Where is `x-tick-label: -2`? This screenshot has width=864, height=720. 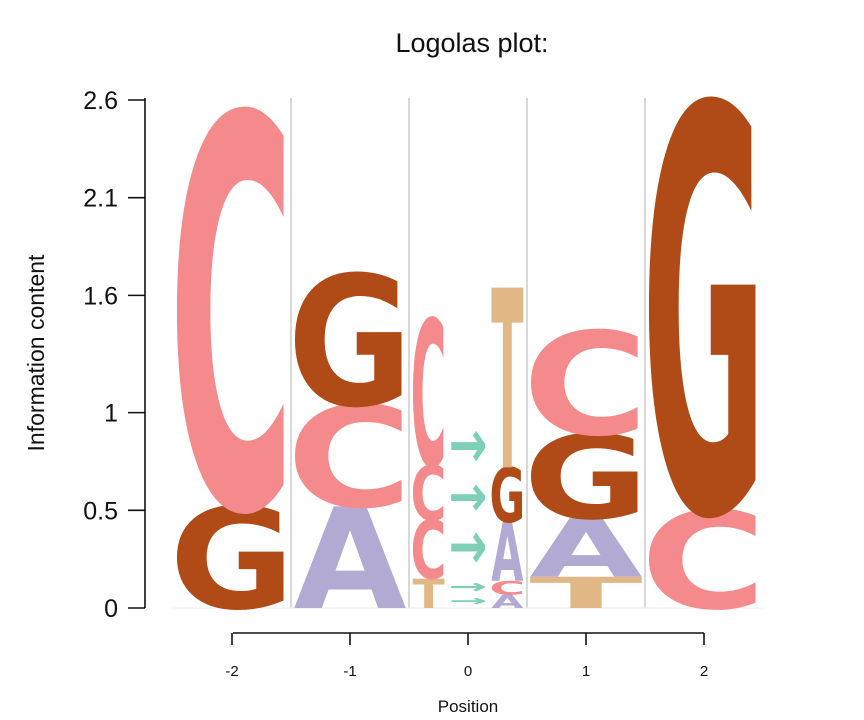 x-tick-label: -2 is located at coordinates (231, 671).